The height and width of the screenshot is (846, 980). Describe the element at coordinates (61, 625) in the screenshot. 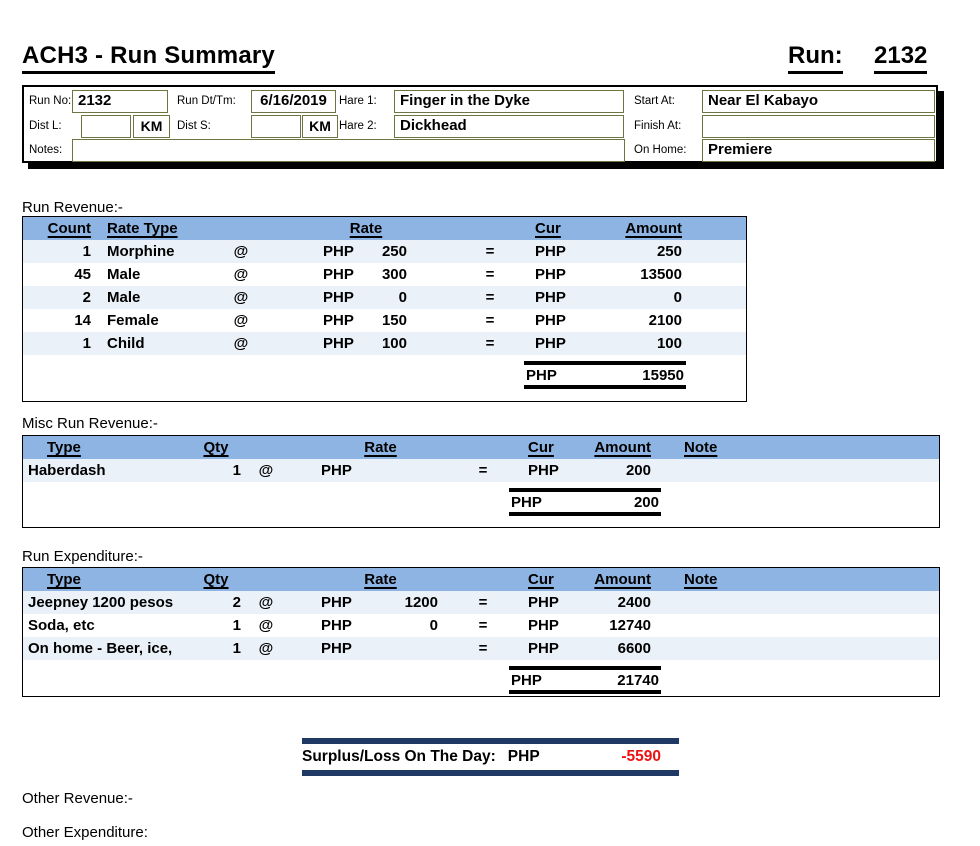

I see `type-cell: Soda, etc` at that location.